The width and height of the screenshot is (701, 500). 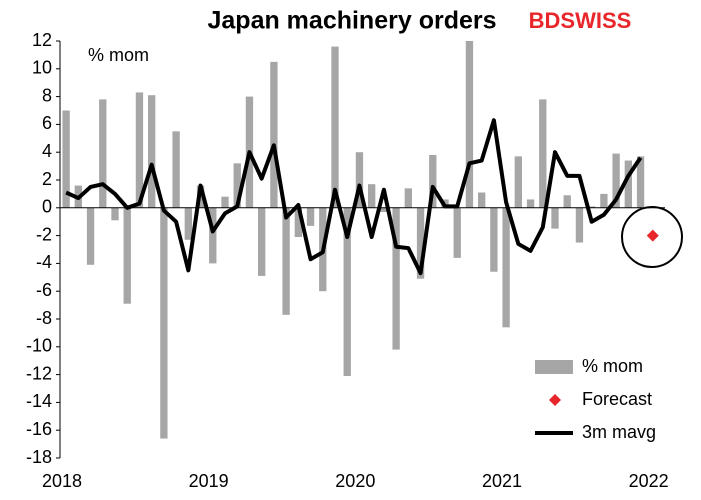 I want to click on x-tick-label: 2020, so click(x=355, y=481).